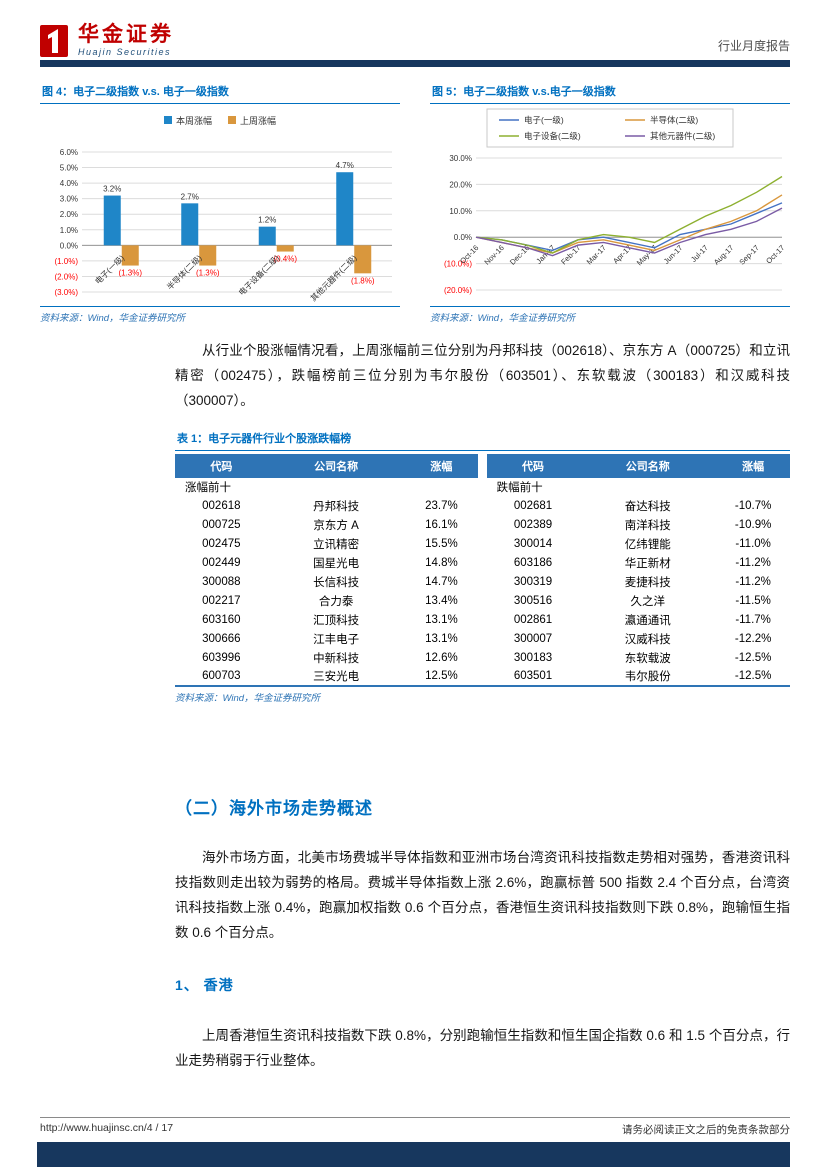 Image resolution: width=827 pixels, height=1169 pixels. What do you see at coordinates (258, 274) in the screenshot?
I see `svg-text: 电子设备(二级)` at bounding box center [258, 274].